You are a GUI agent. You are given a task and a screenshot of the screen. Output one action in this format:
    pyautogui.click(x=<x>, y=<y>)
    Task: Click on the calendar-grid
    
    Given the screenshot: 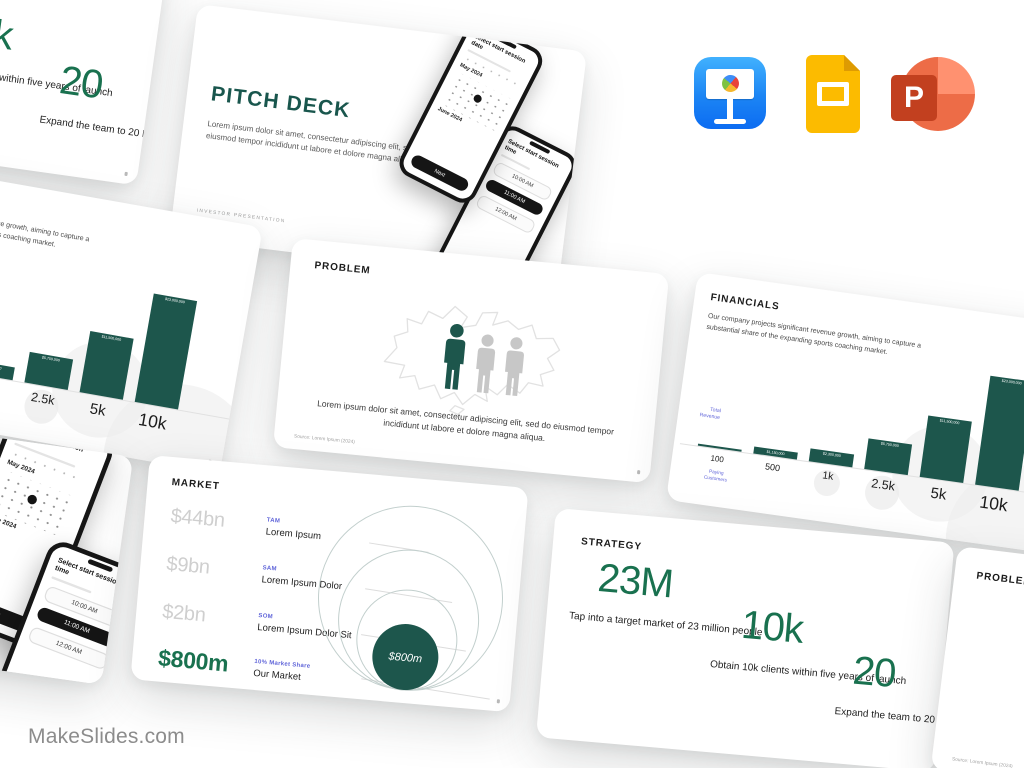 What is the action you would take?
    pyautogui.click(x=476, y=101)
    